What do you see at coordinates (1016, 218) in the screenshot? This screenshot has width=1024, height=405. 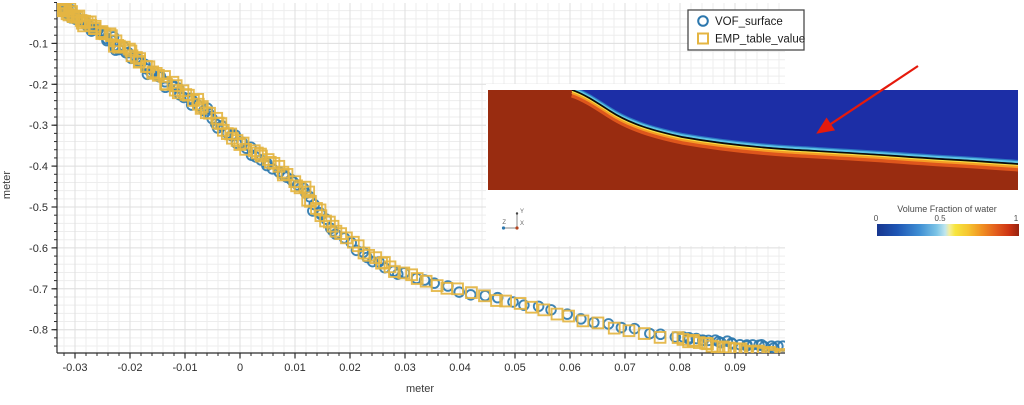 I see `colorbar-tick-1: 1` at bounding box center [1016, 218].